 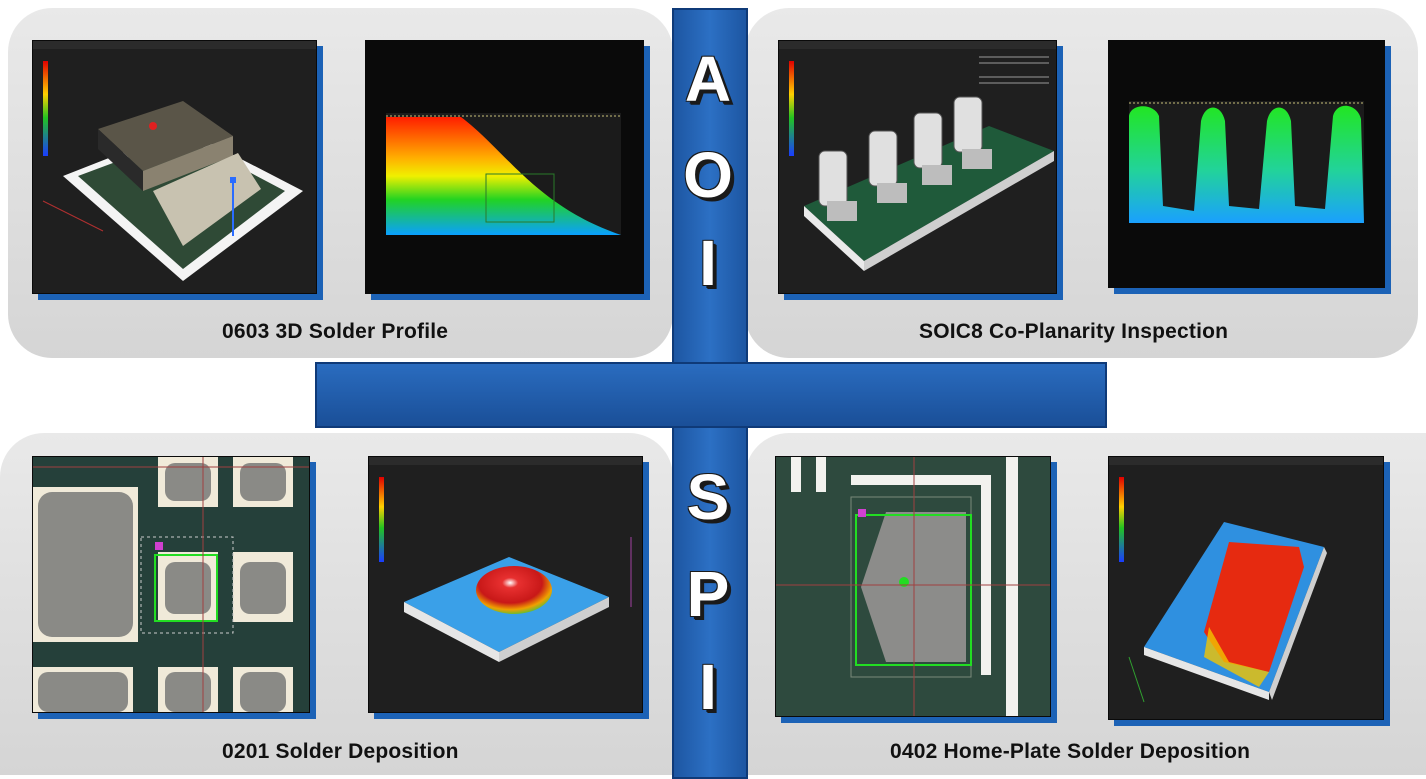 I want to click on cross-letter-i-top: I, so click(x=708, y=263).